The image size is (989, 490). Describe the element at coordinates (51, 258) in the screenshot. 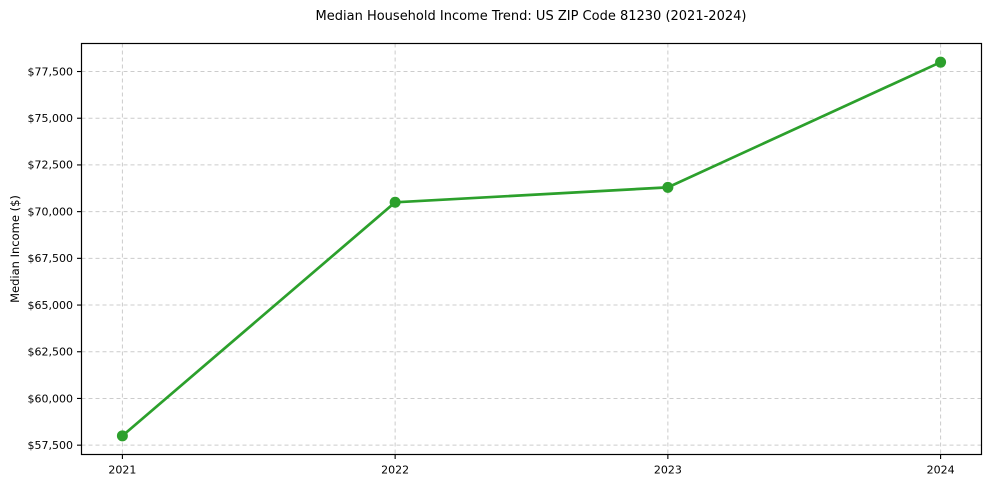

I see `y-tick-label: $67,500` at that location.